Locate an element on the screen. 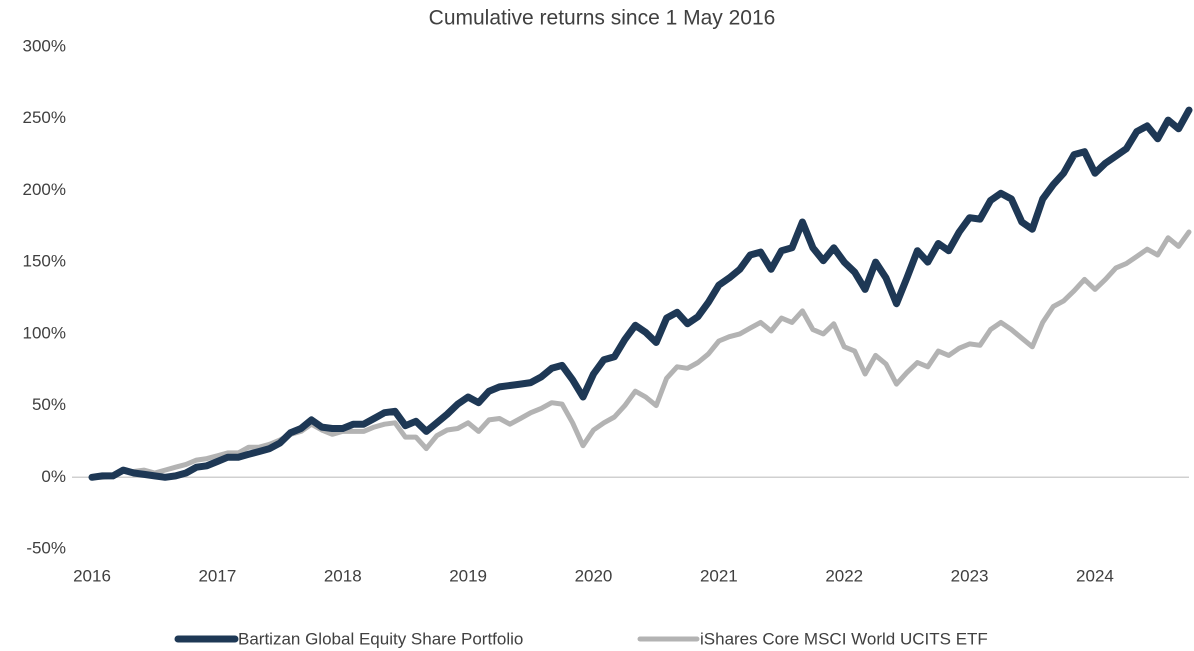 This screenshot has height=651, width=1194. y-tick-label: 100% is located at coordinates (44, 332).